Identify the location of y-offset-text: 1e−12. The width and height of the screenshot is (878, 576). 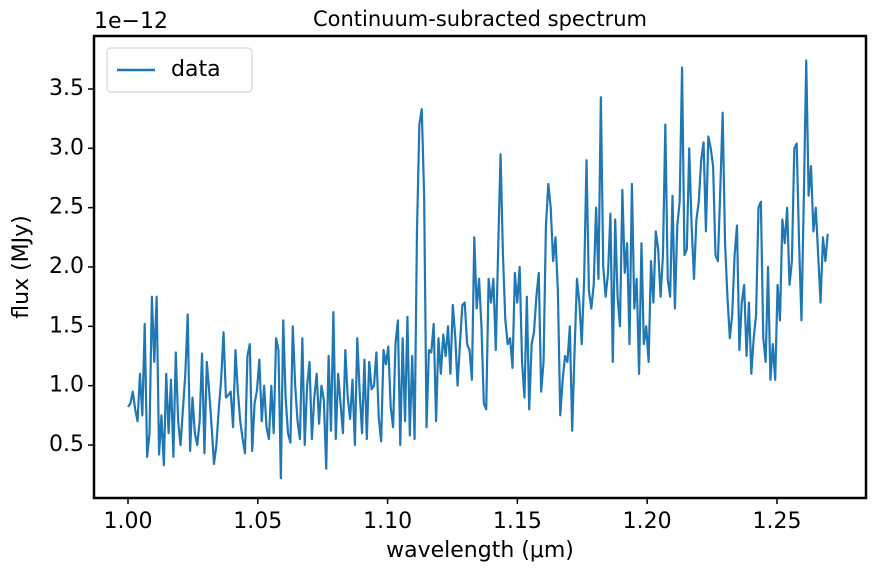
(131, 21).